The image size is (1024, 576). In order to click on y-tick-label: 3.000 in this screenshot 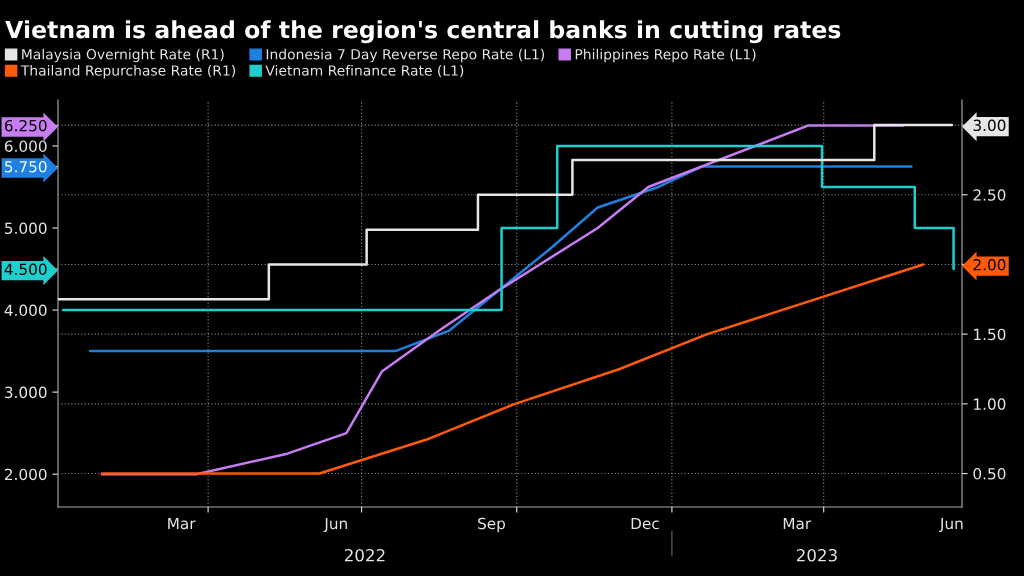, I will do `click(26, 392)`.